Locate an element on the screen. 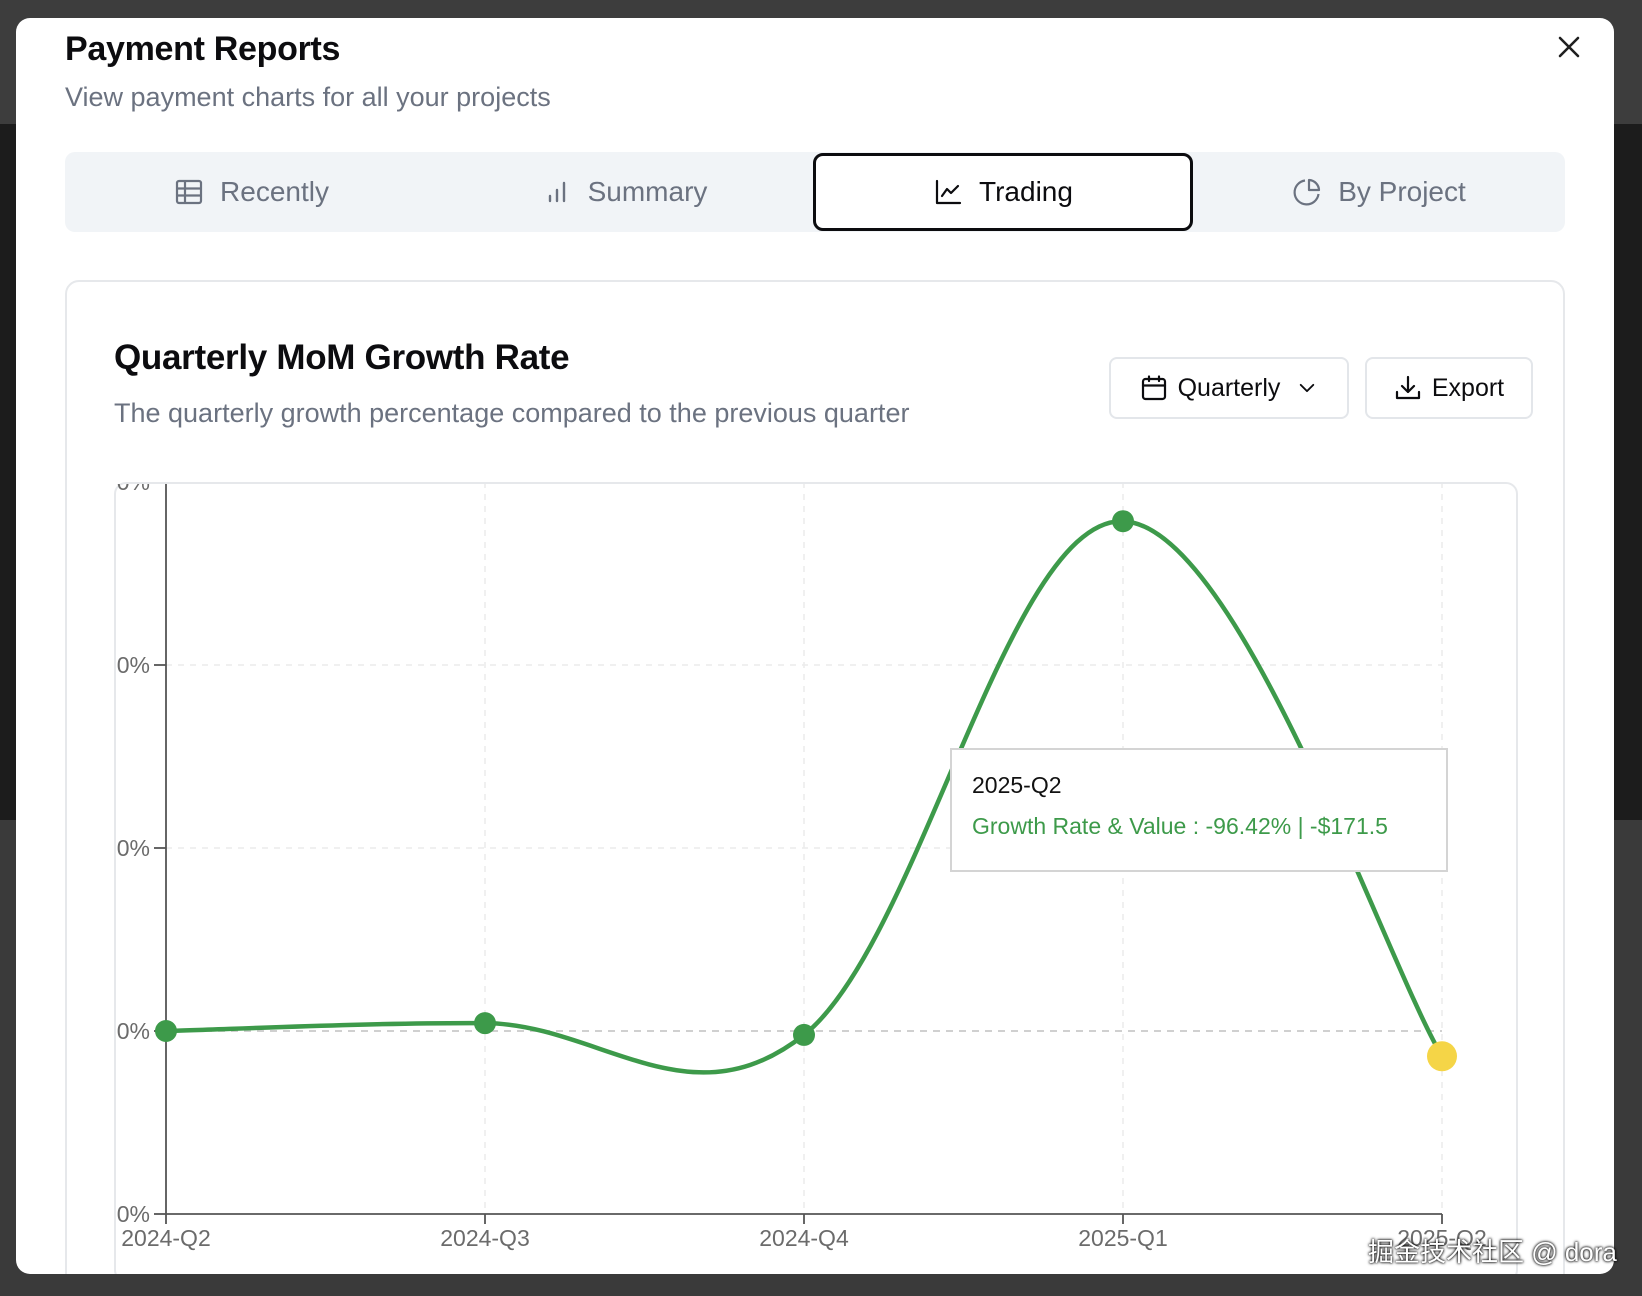 This screenshot has width=1642, height=1296. period-select-label: Quarterly is located at coordinates (1229, 387).